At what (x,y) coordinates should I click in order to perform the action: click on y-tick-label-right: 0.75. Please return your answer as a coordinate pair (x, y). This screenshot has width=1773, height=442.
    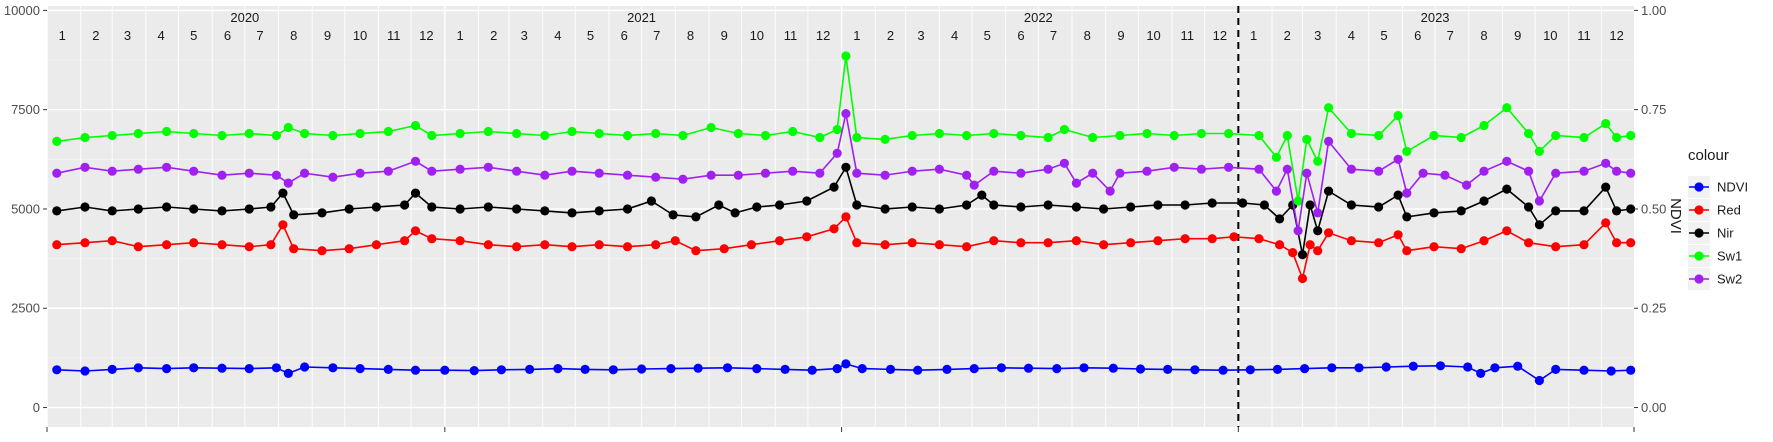
    Looking at the image, I should click on (1653, 109).